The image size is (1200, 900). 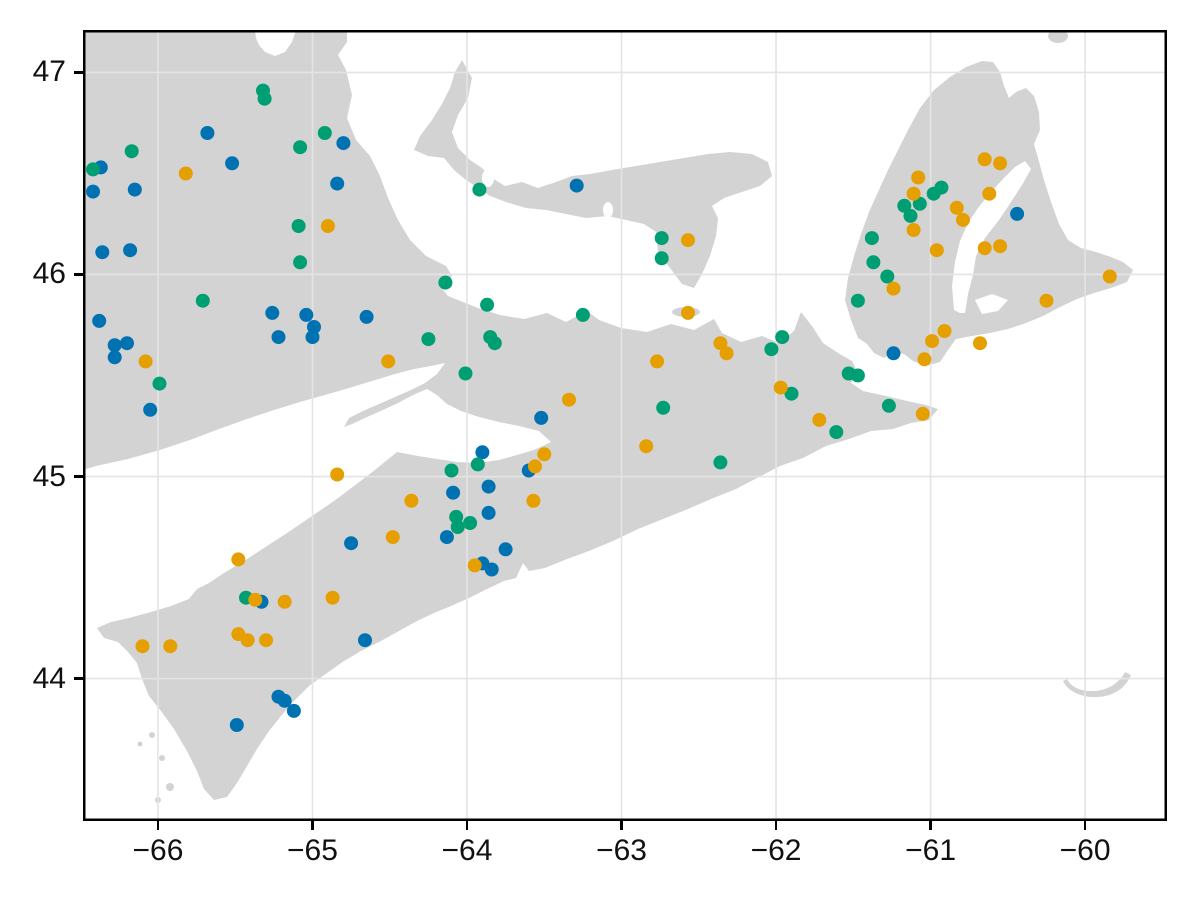 I want to click on water-bras-dor-east-bay, so click(x=991, y=304).